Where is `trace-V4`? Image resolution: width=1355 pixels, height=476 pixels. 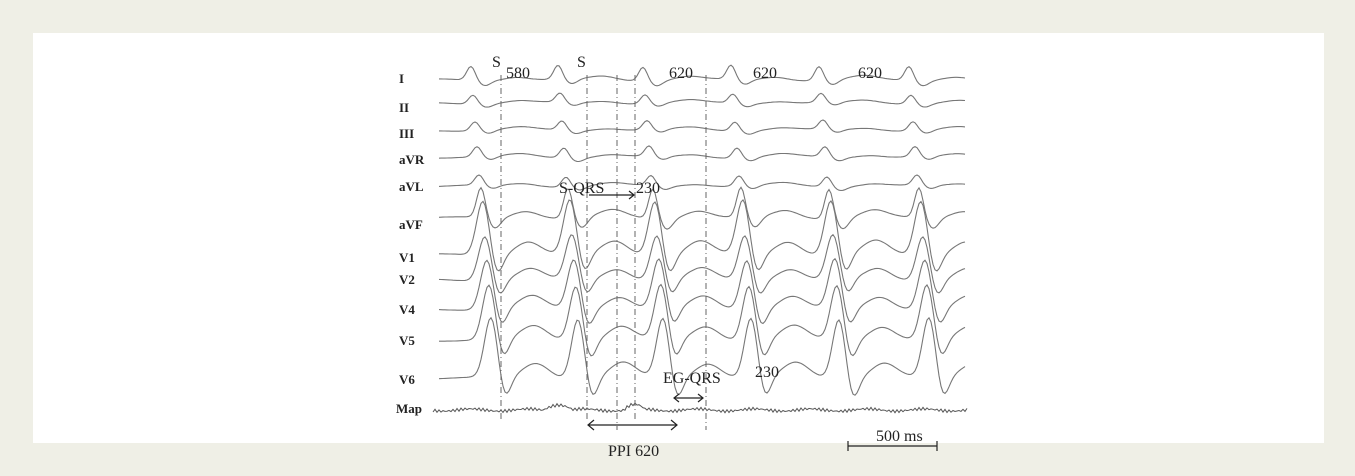
trace-V4 is located at coordinates (702, 291).